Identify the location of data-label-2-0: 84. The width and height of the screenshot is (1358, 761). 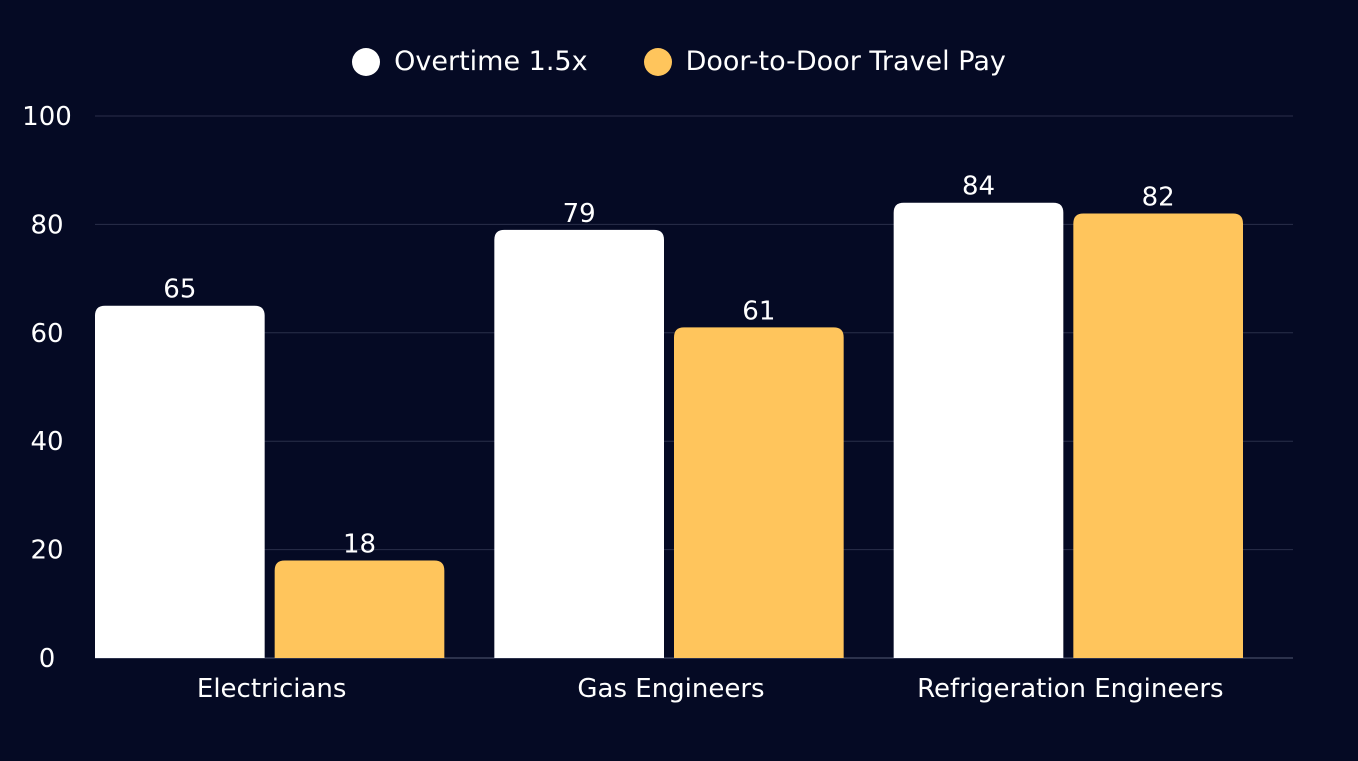
(978, 187).